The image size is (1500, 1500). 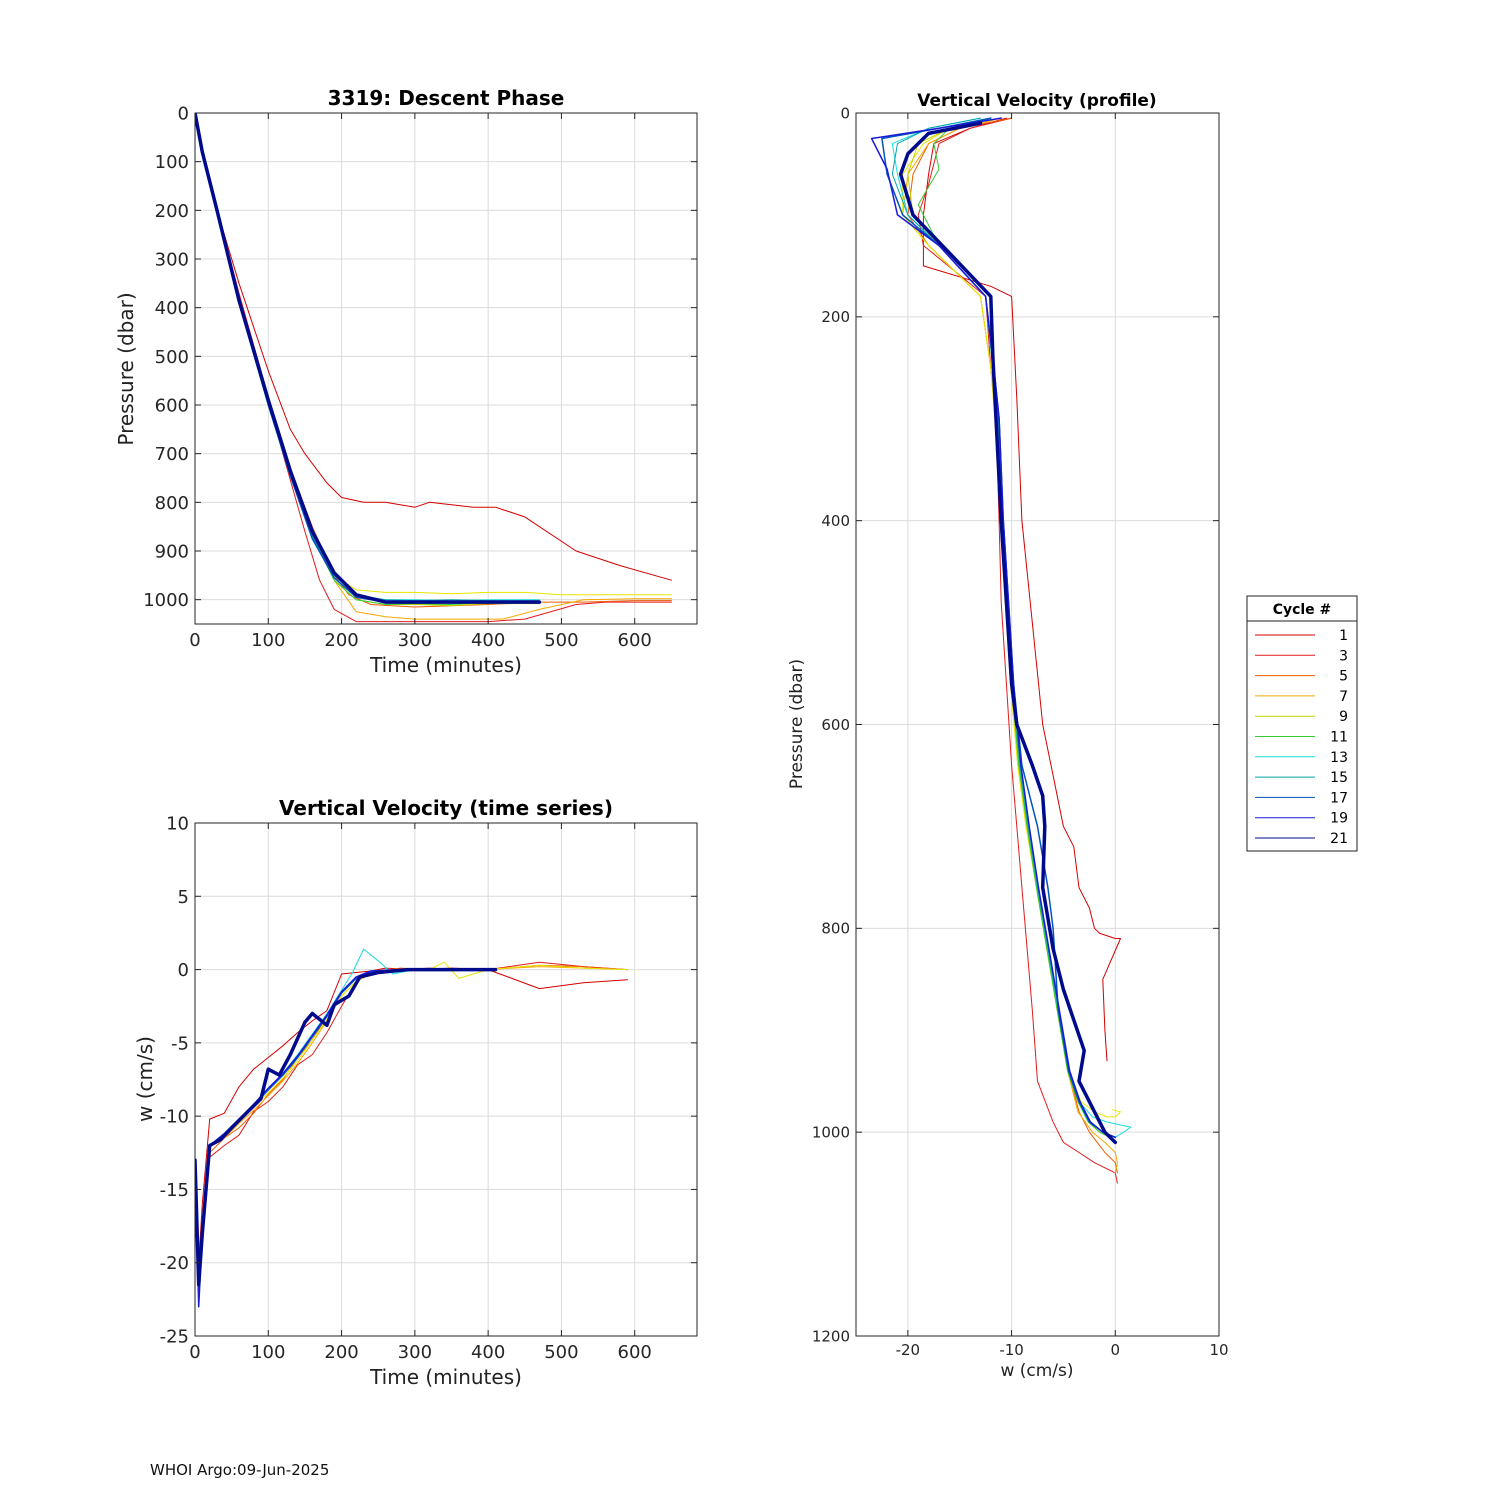 What do you see at coordinates (1302, 723) in the screenshot?
I see `legend-box` at bounding box center [1302, 723].